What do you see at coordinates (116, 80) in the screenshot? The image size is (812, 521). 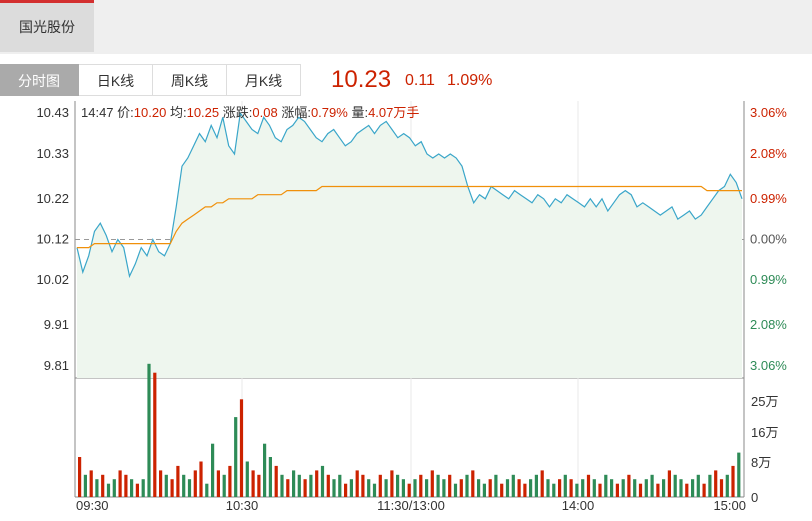 I see `tab-daily-k: 日K线` at bounding box center [116, 80].